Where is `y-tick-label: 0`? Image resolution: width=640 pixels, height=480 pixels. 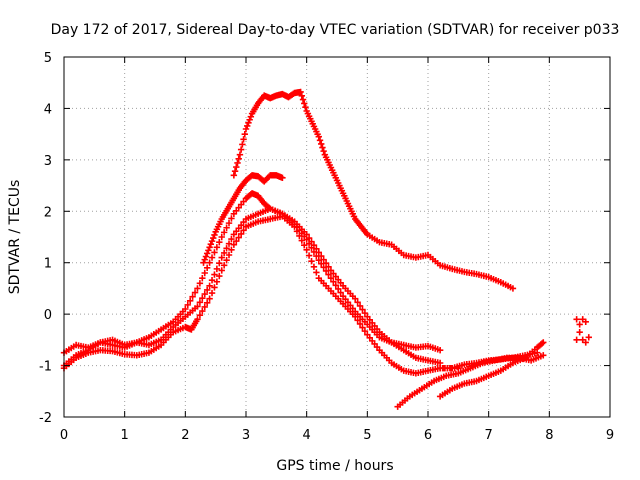 y-tick-label: 0 is located at coordinates (48, 315).